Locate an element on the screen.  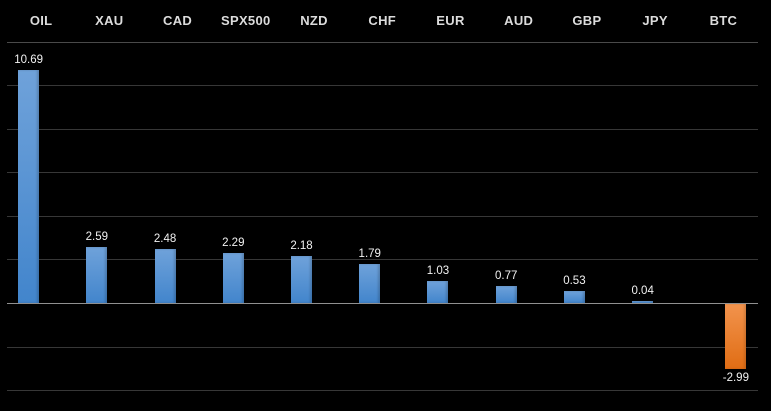
column-header-chf: CHF is located at coordinates (382, 20).